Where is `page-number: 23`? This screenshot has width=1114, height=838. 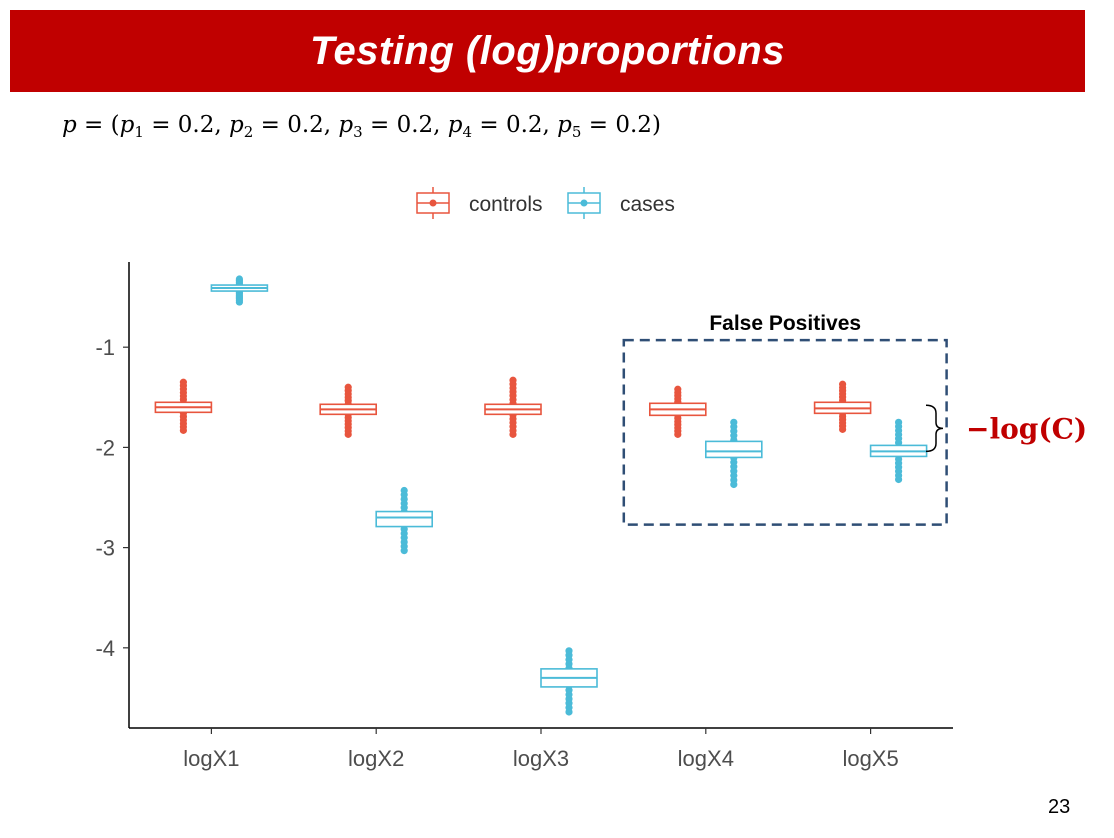 page-number: 23 is located at coordinates (1059, 807).